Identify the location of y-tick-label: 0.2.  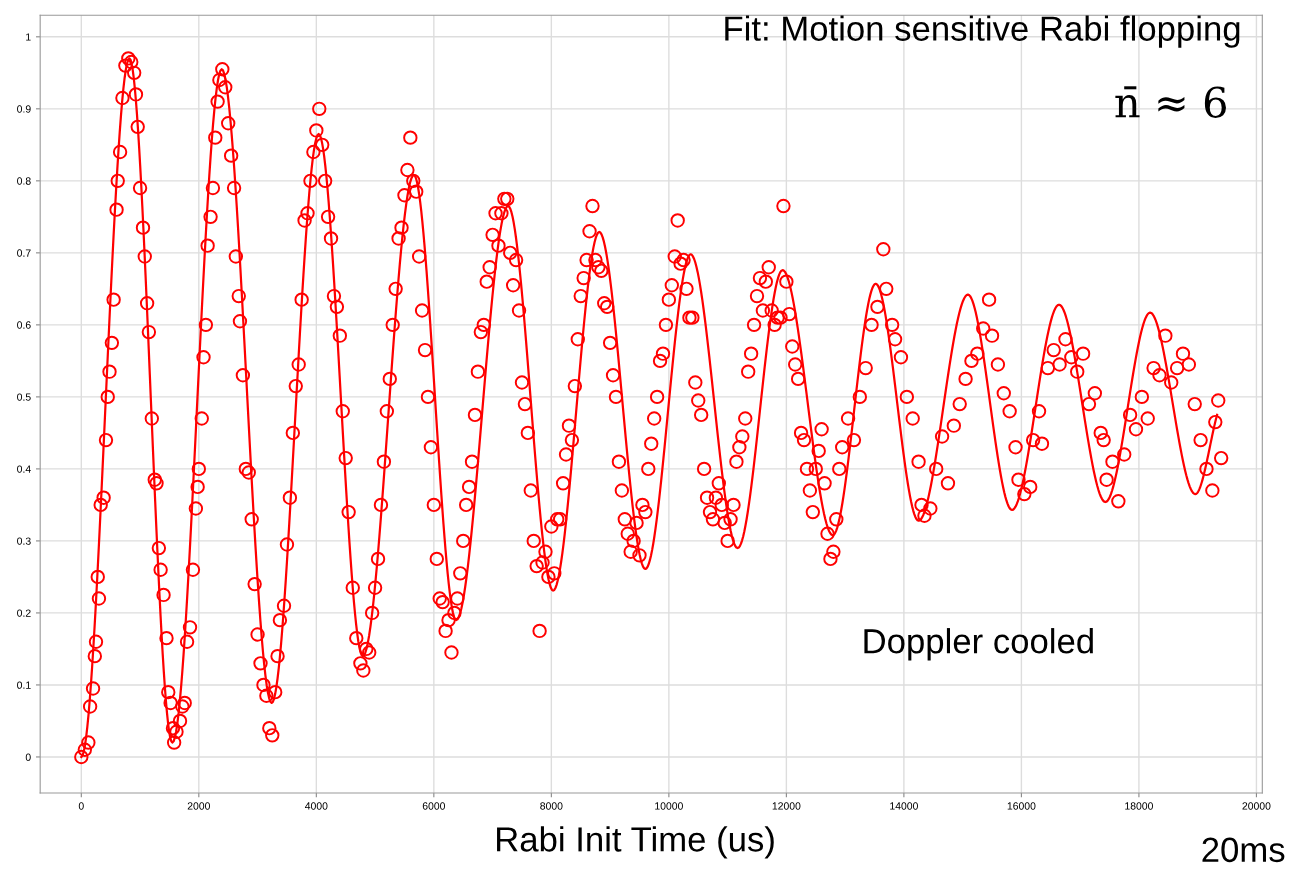
(24, 613).